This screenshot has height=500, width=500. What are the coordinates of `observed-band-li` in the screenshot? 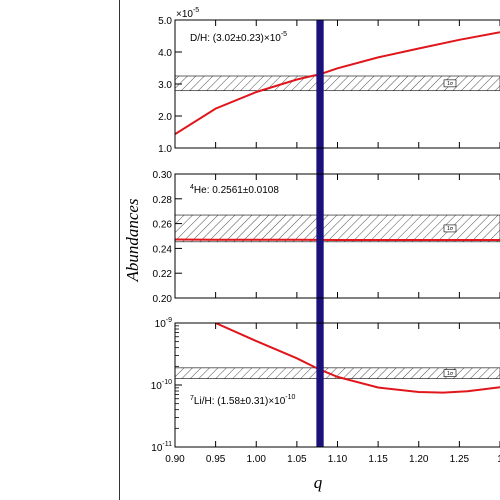 It's located at (337, 373).